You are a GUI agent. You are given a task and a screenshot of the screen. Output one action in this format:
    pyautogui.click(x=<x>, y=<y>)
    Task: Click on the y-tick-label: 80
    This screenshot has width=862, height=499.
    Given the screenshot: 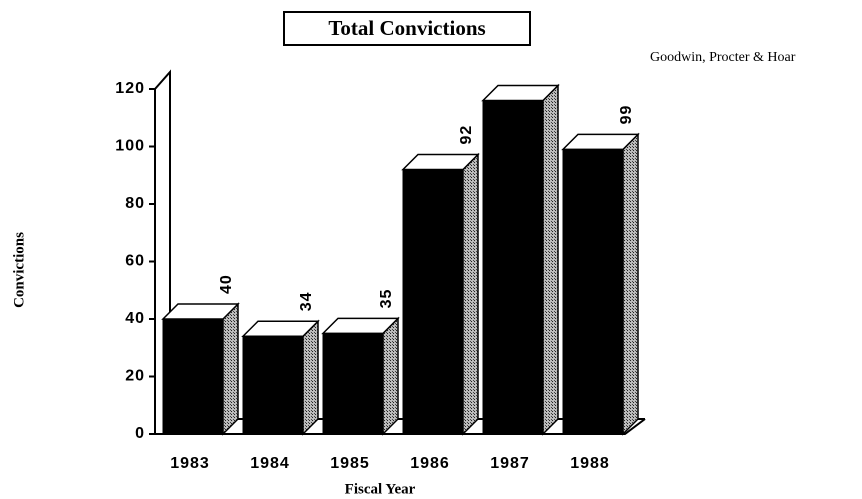 What is the action you would take?
    pyautogui.click(x=135, y=203)
    